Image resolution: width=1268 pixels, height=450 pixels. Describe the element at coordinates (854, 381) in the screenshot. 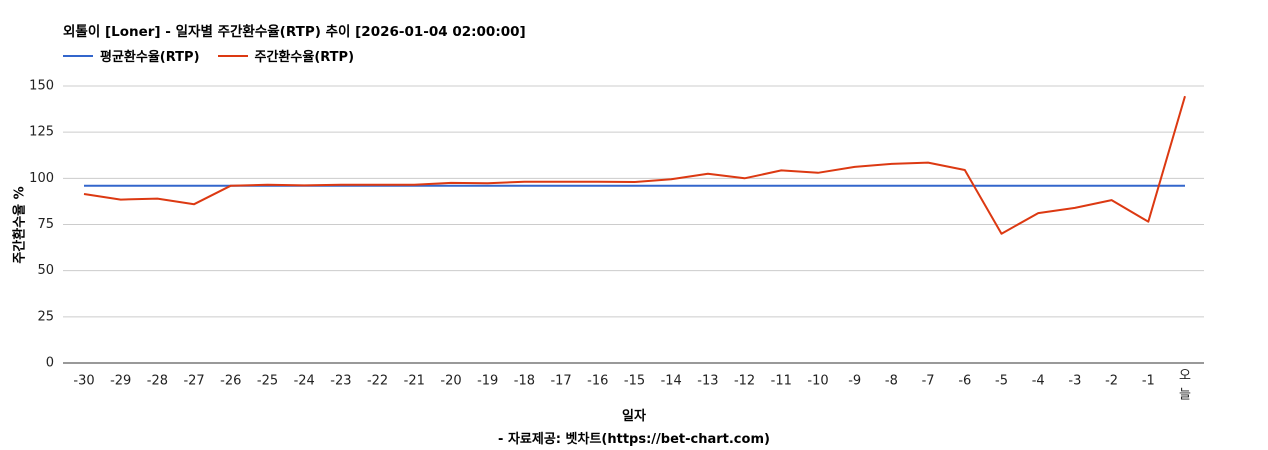

I see `x-tick-label: -9` at that location.